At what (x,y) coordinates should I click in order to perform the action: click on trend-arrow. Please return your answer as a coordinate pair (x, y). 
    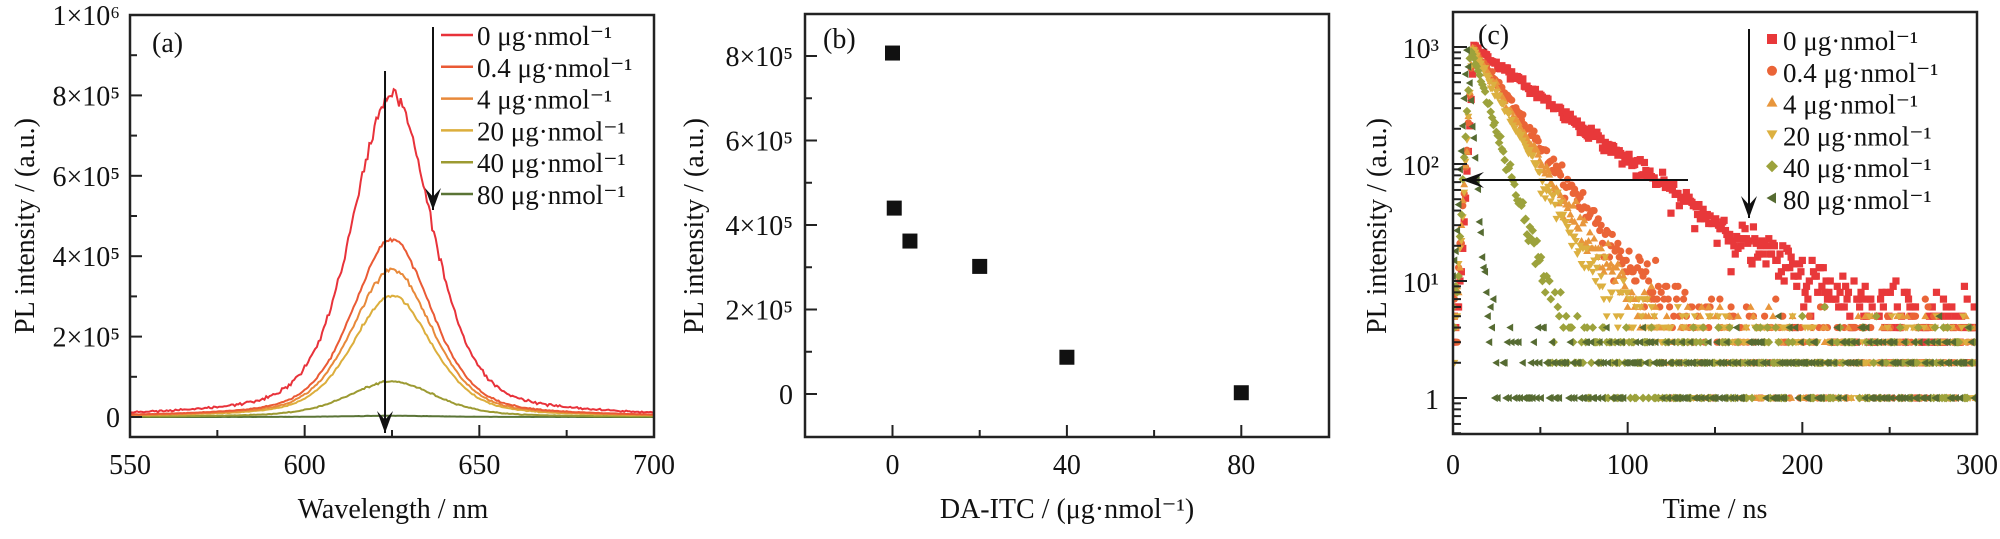
    Looking at the image, I should click on (1575, 180).